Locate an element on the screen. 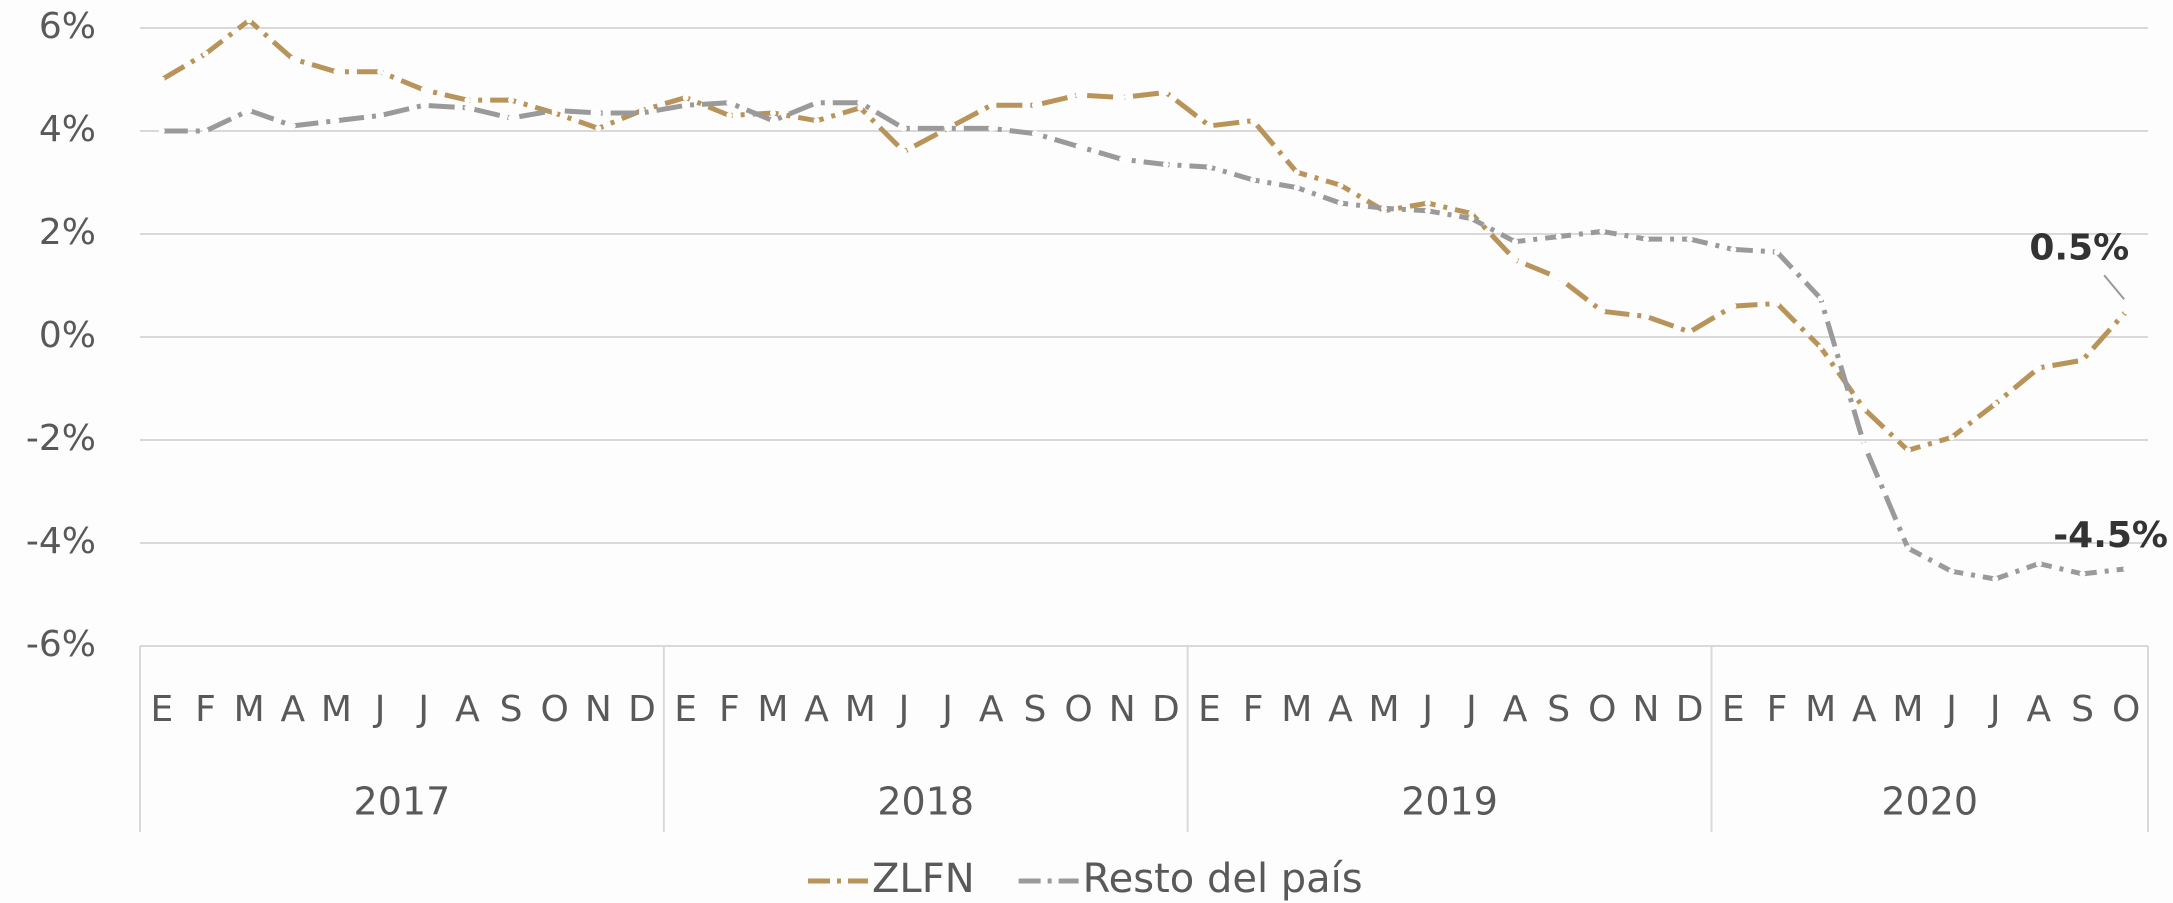 This screenshot has height=903, width=2173. x-tick-label: S is located at coordinates (1558, 709).